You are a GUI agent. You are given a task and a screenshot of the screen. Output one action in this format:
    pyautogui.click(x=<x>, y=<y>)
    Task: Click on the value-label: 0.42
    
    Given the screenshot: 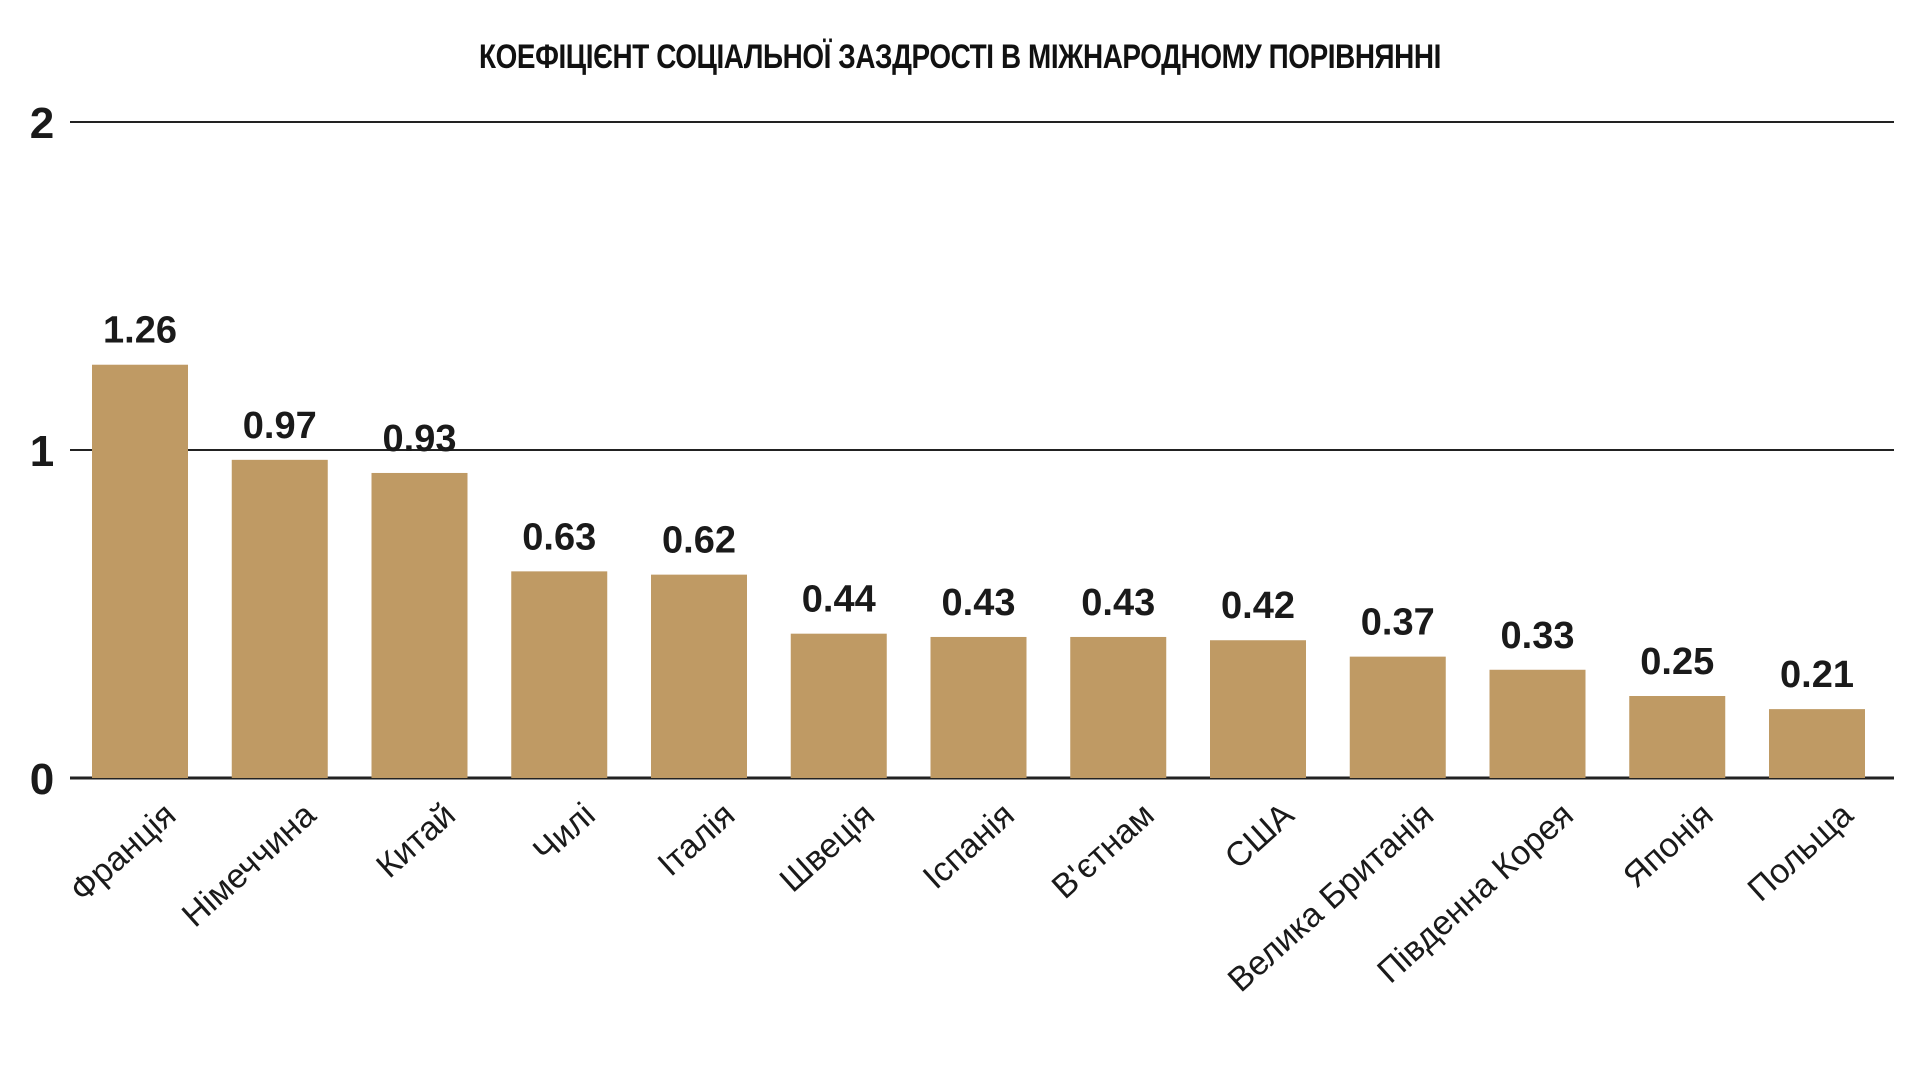 What is the action you would take?
    pyautogui.click(x=1258, y=606)
    